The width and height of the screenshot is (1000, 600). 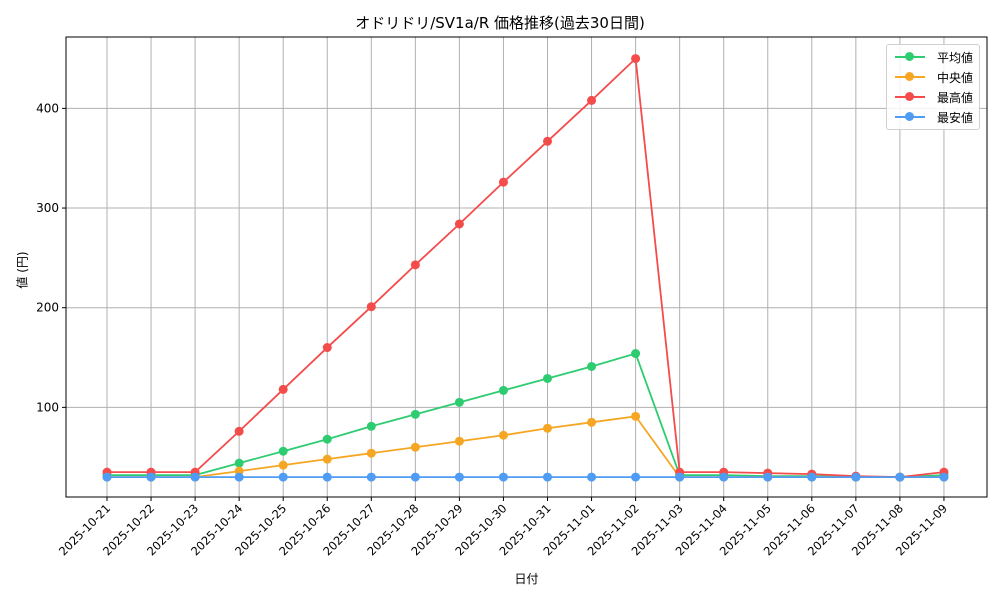 What do you see at coordinates (47, 407) in the screenshot?
I see `y-tick-label: 100` at bounding box center [47, 407].